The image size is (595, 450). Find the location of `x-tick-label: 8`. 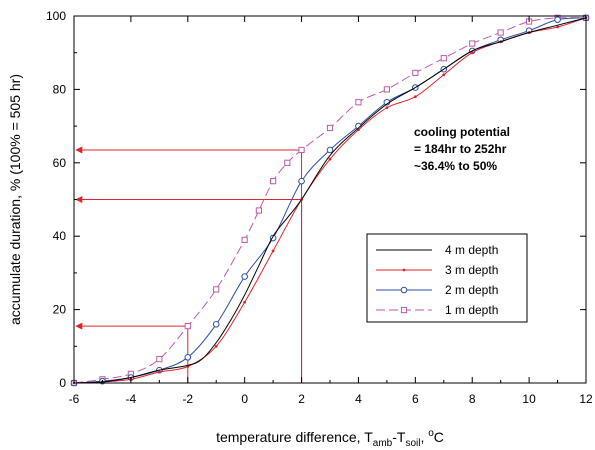

x-tick-label: 8 is located at coordinates (472, 399).